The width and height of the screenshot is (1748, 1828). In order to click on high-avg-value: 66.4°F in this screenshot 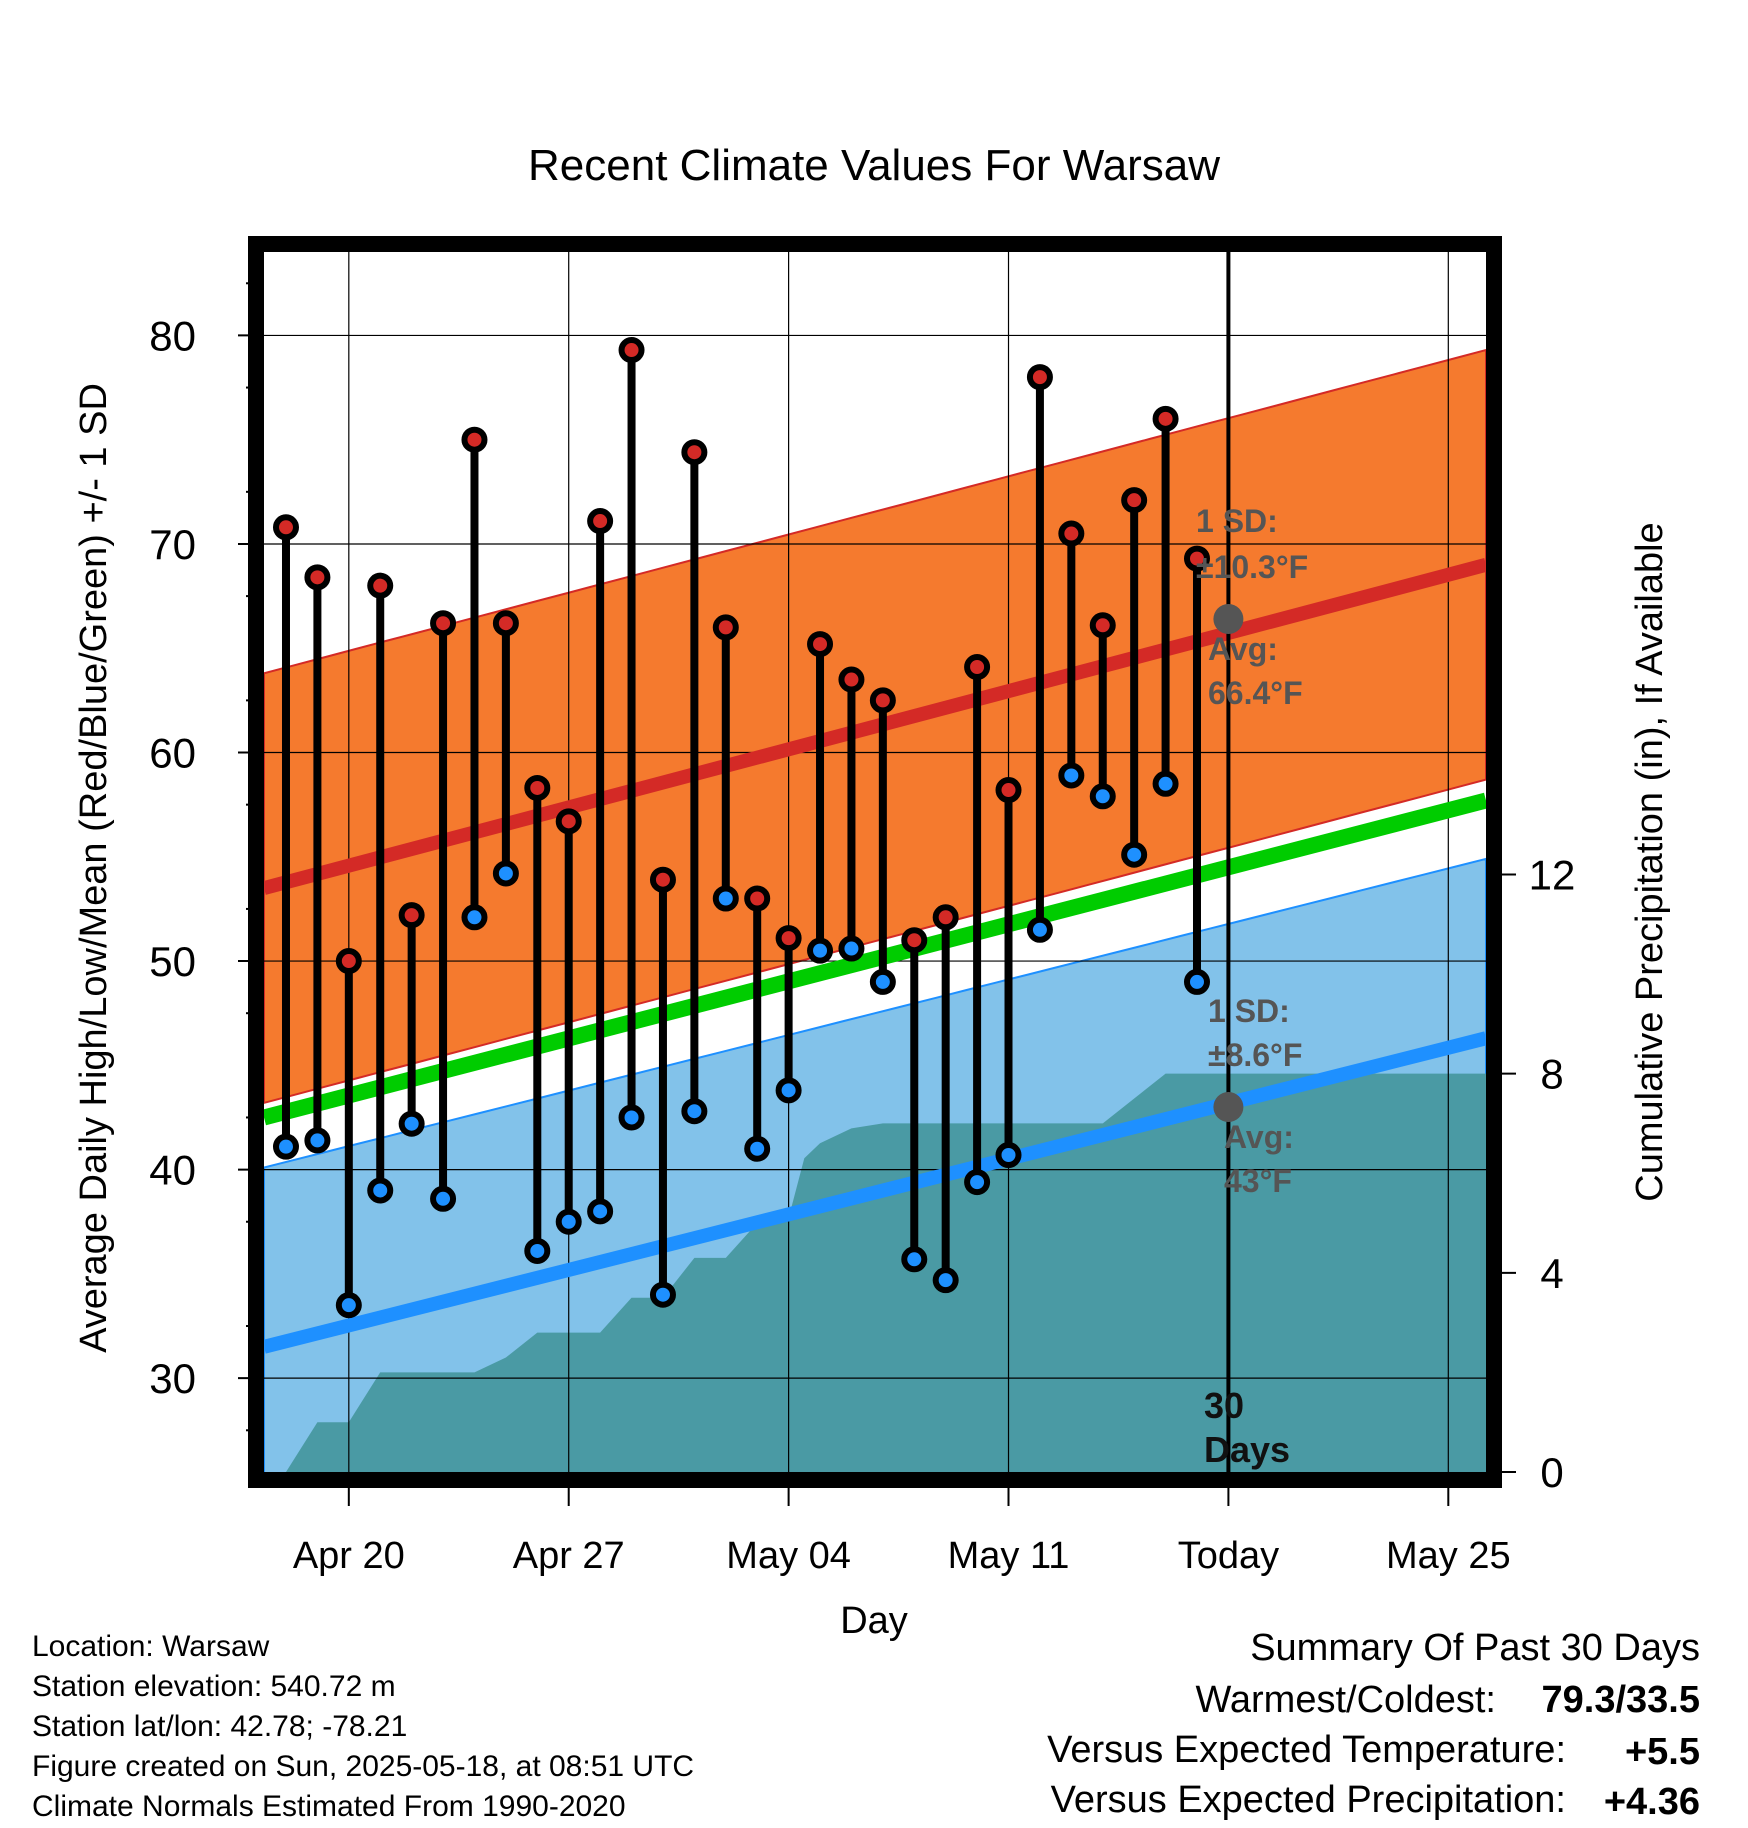, I will do `click(1255, 693)`.